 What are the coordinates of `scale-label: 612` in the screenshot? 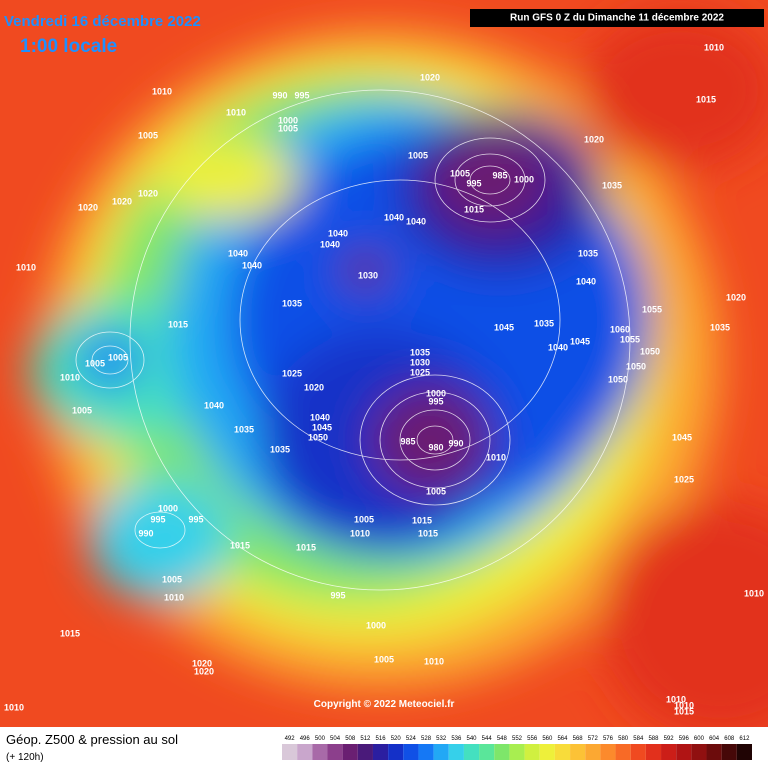 It's located at (744, 739).